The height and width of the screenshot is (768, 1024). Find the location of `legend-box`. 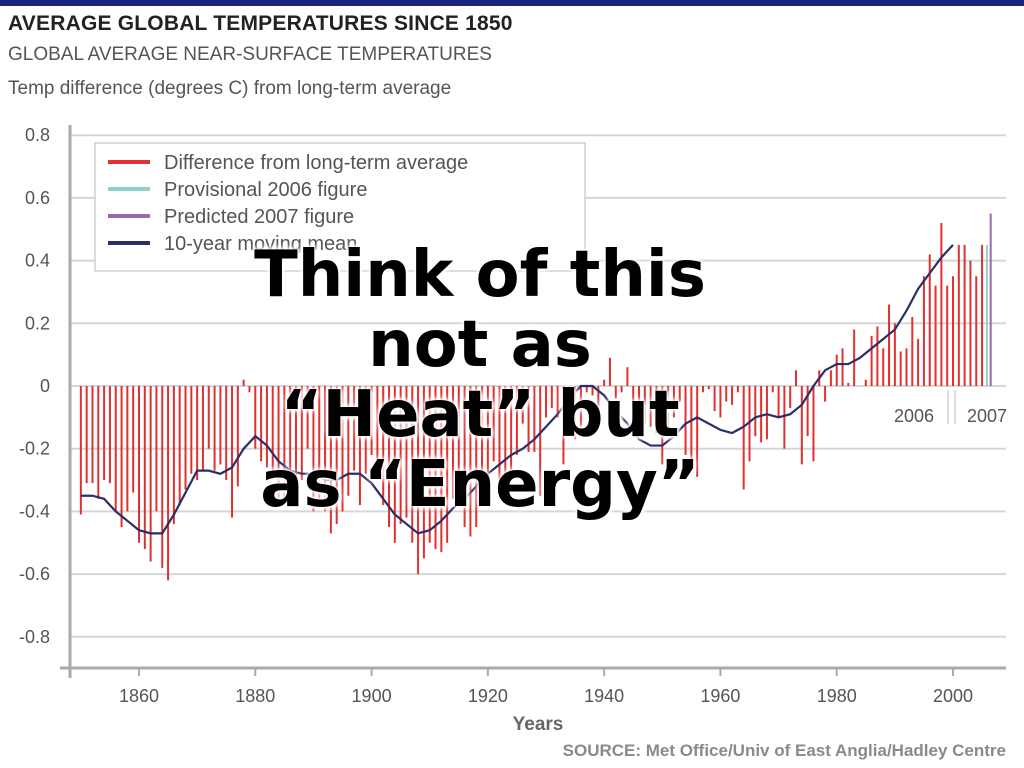

legend-box is located at coordinates (340, 207).